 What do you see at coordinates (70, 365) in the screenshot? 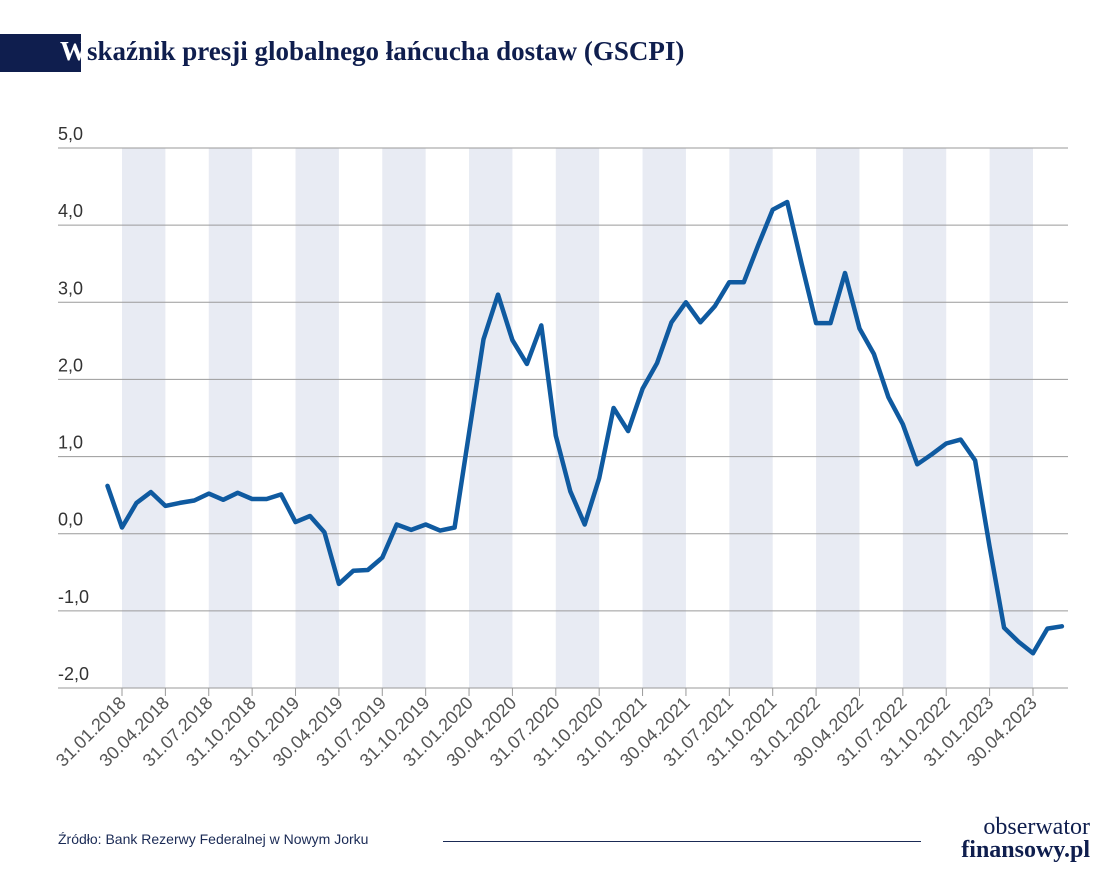
I see `y-tick-label-3: 2,0` at bounding box center [70, 365].